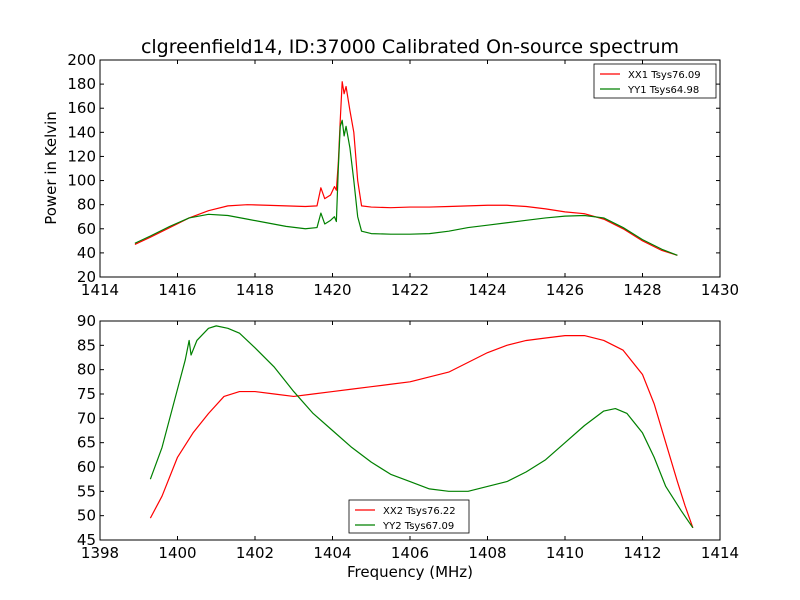 Image resolution: width=800 pixels, height=600 pixels. Describe the element at coordinates (81, 60) in the screenshot. I see `top-y-tick-label: 200` at that location.